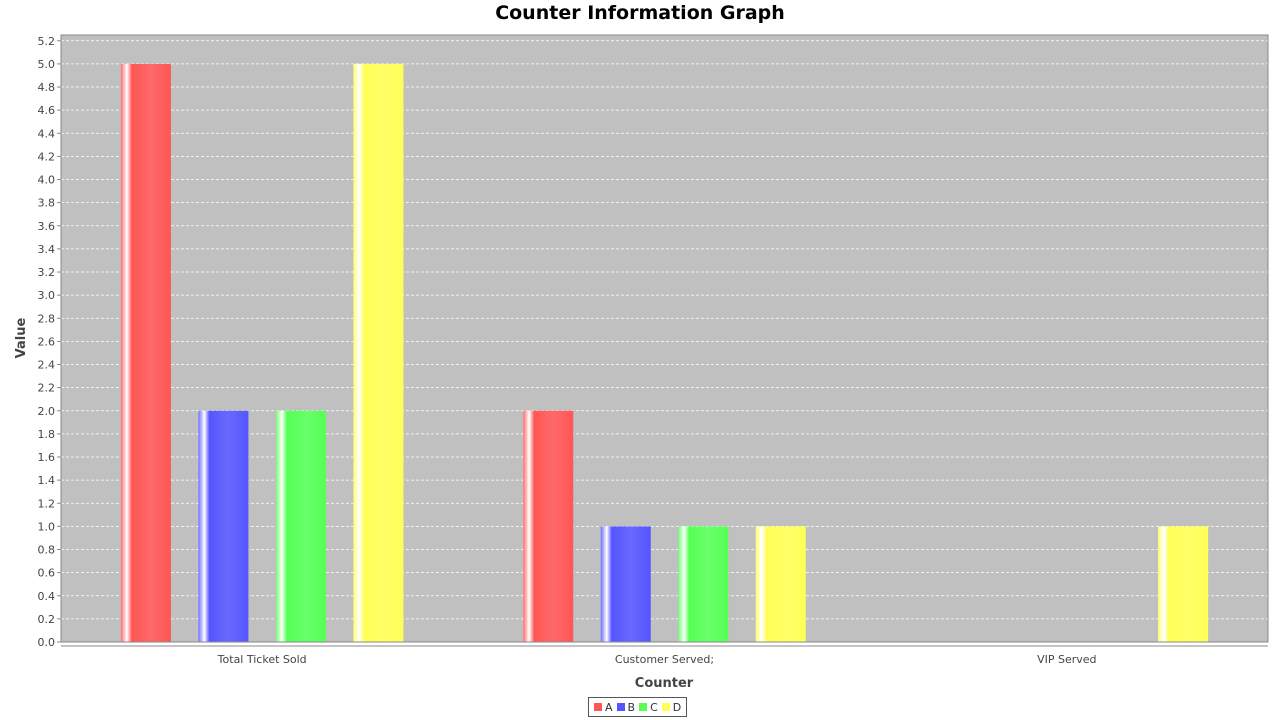  Describe the element at coordinates (47, 110) in the screenshot. I see `y-tick-label: 4.6` at that location.